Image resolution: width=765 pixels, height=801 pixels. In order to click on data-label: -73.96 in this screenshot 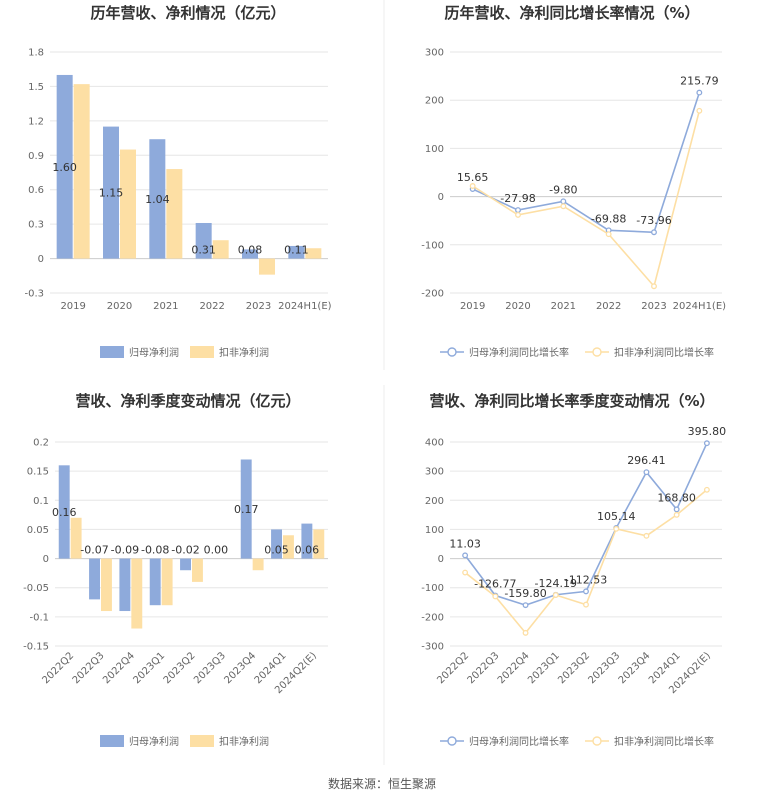, I will do `click(653, 220)`.